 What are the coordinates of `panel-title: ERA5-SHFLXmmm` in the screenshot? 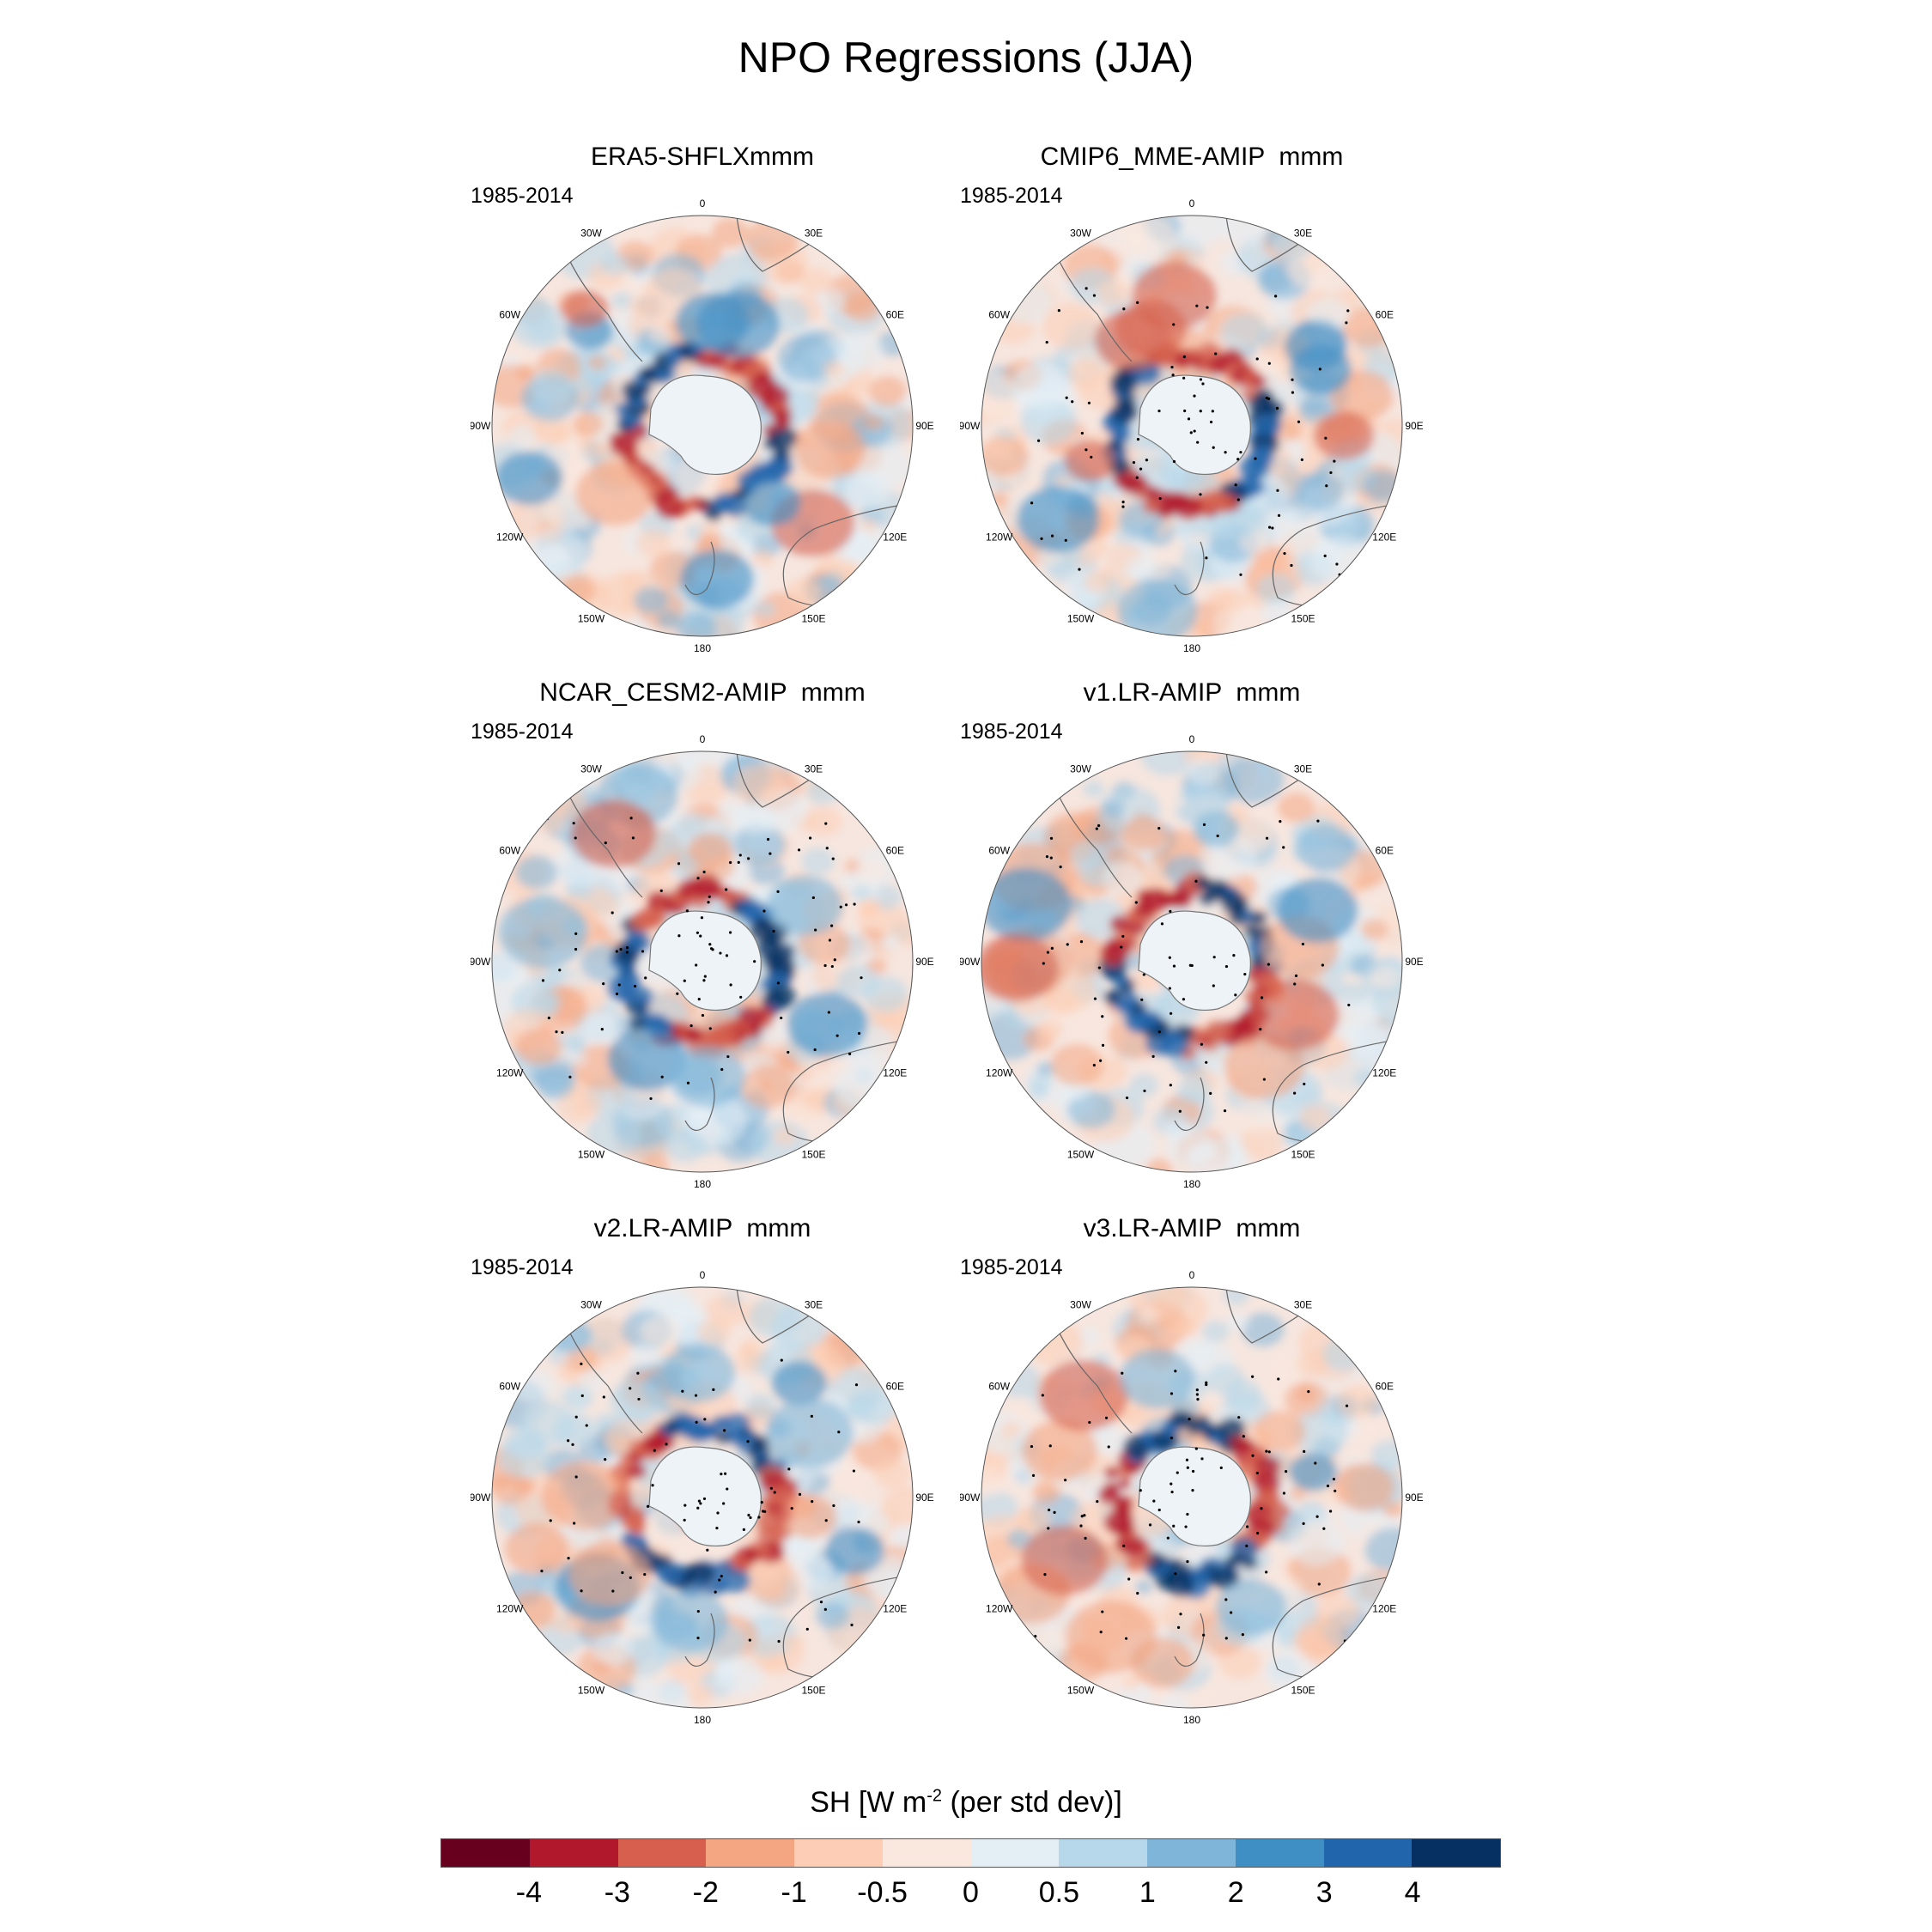 It's located at (702, 157).